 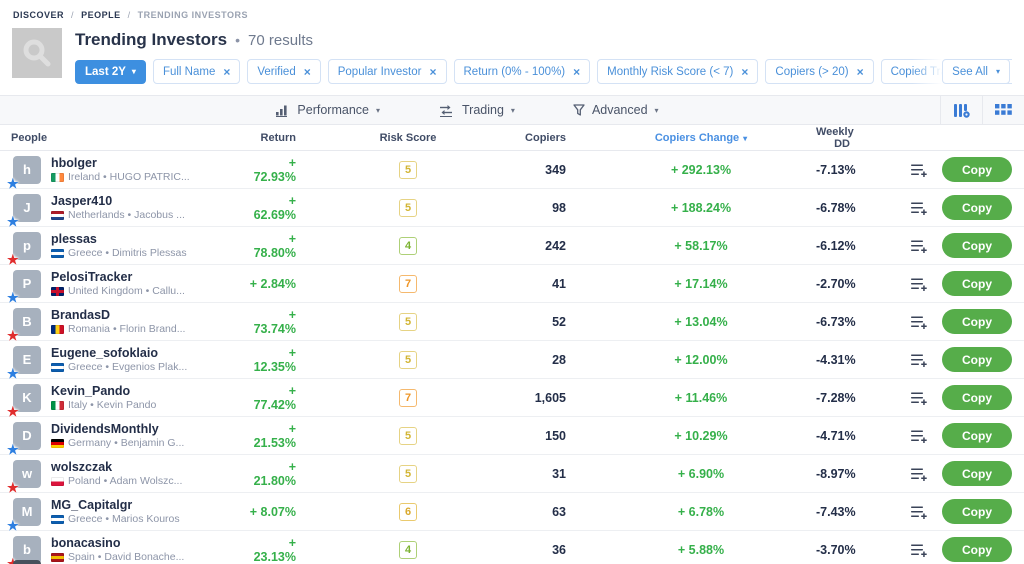 I want to click on copiers-change-value: + 13.04%, so click(x=701, y=321).